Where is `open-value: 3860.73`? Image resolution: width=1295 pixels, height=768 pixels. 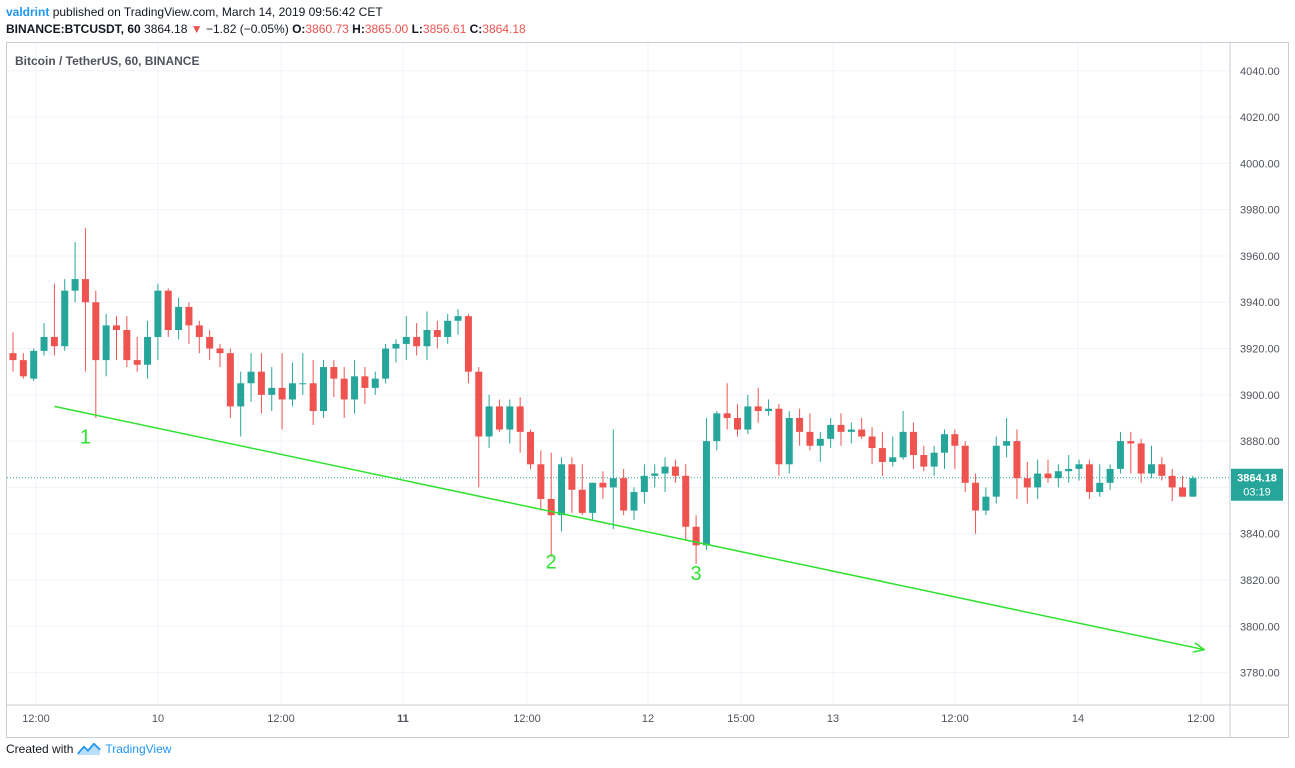
open-value: 3860.73 is located at coordinates (327, 29).